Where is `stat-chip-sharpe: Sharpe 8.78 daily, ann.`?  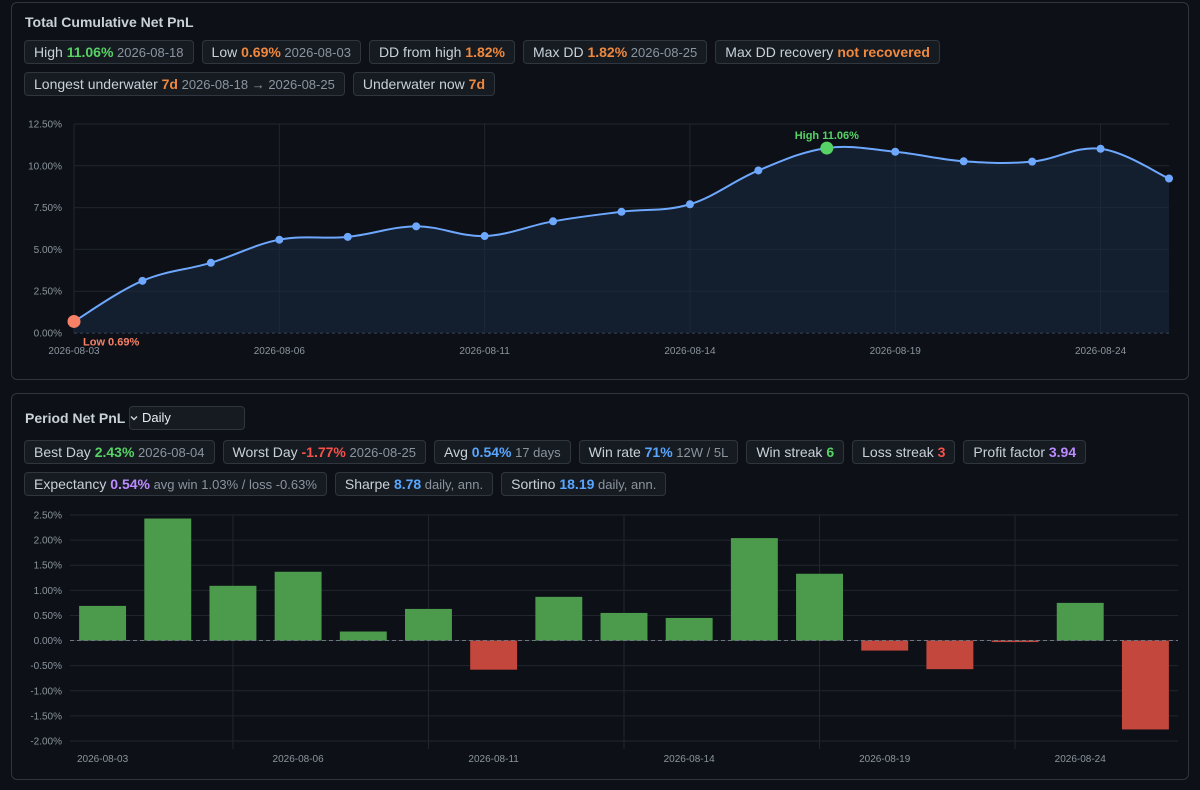
stat-chip-sharpe: Sharpe 8.78 daily, ann. is located at coordinates (414, 484).